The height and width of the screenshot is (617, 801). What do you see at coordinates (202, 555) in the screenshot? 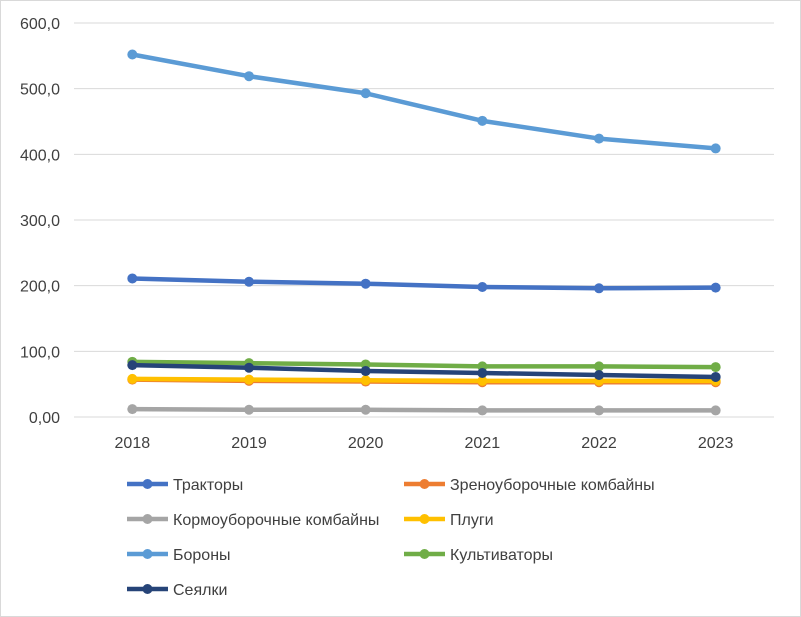
I see `legend-label: Бороны` at bounding box center [202, 555].